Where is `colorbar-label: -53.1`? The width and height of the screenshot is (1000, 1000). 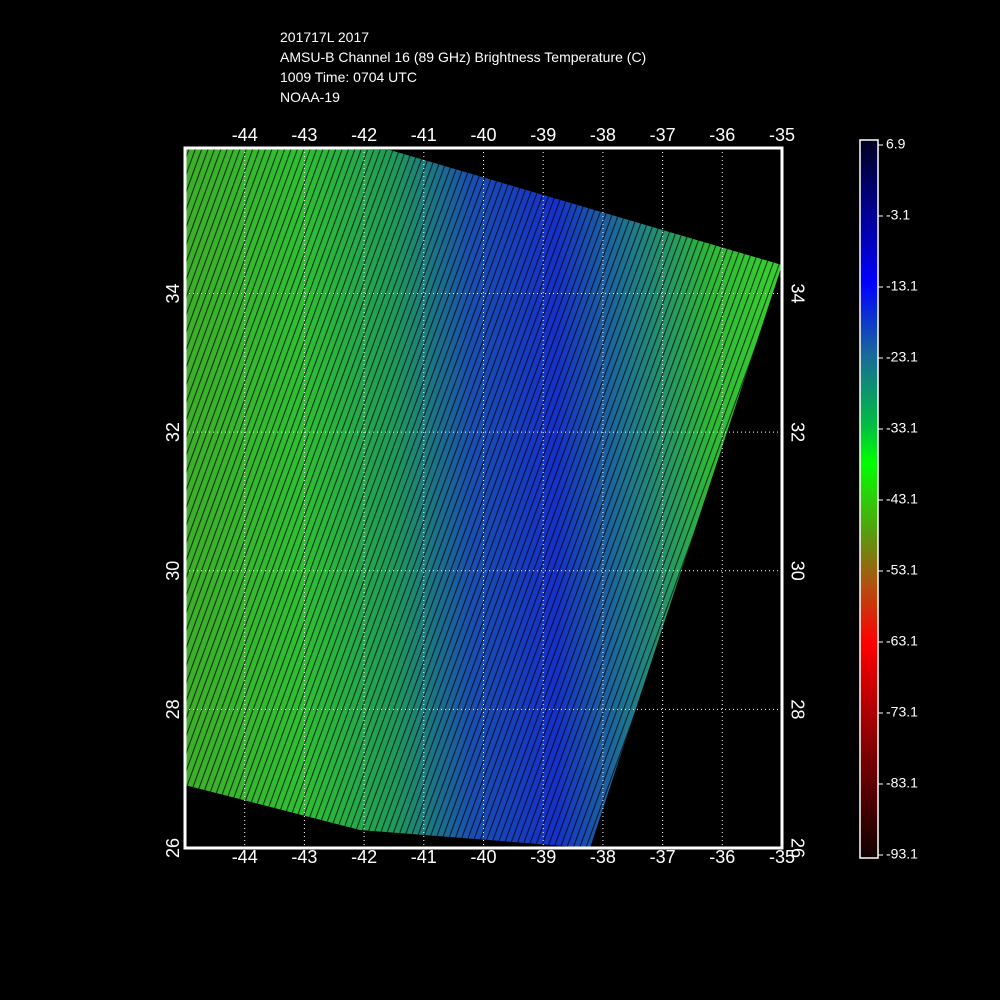 colorbar-label: -53.1 is located at coordinates (902, 570).